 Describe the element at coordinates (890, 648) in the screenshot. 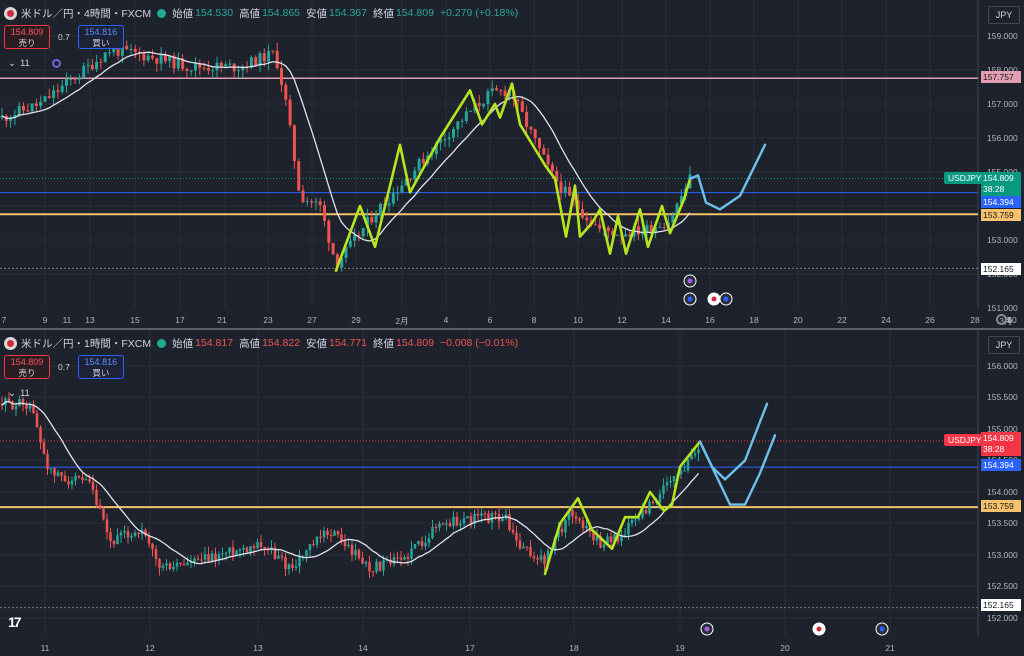

I see `time-tick-label: 21` at that location.